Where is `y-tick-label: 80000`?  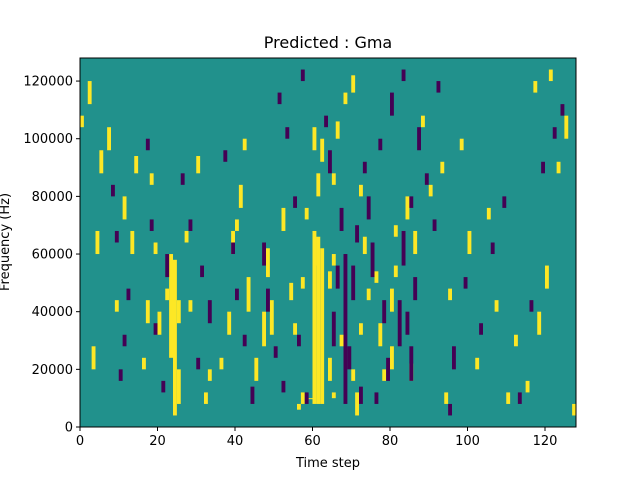
y-tick-label: 80000 is located at coordinates (52, 197).